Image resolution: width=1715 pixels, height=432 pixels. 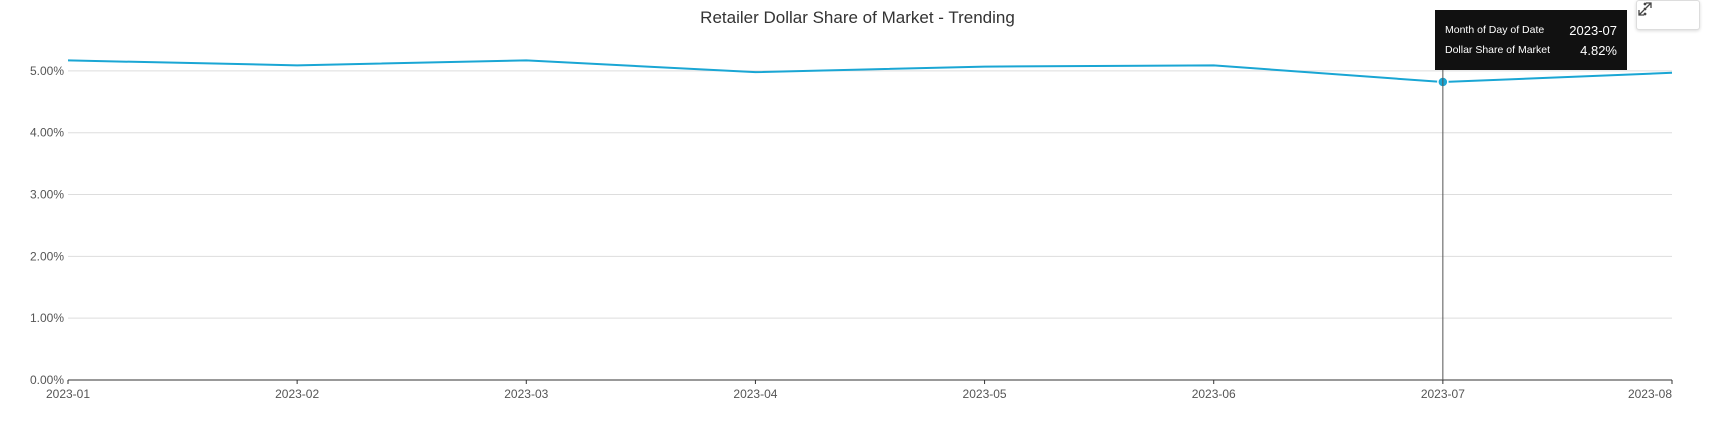 I want to click on y-tick-label: 3.00%, so click(x=47, y=195).